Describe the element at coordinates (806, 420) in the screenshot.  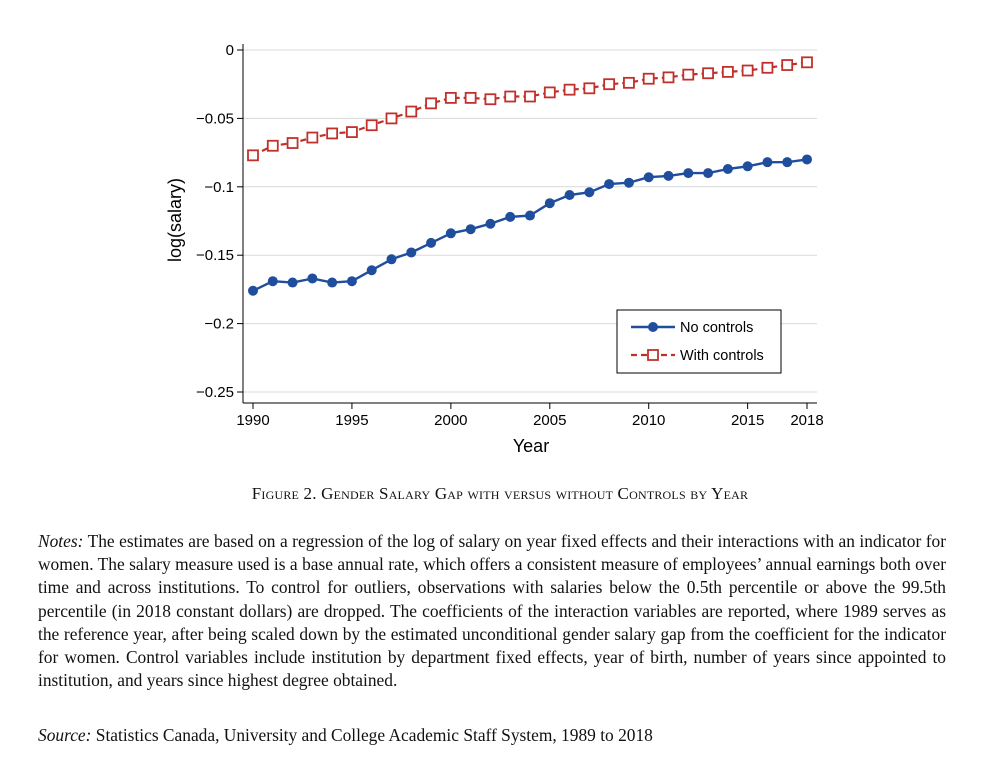
I see `x-tick-label: 2018` at that location.